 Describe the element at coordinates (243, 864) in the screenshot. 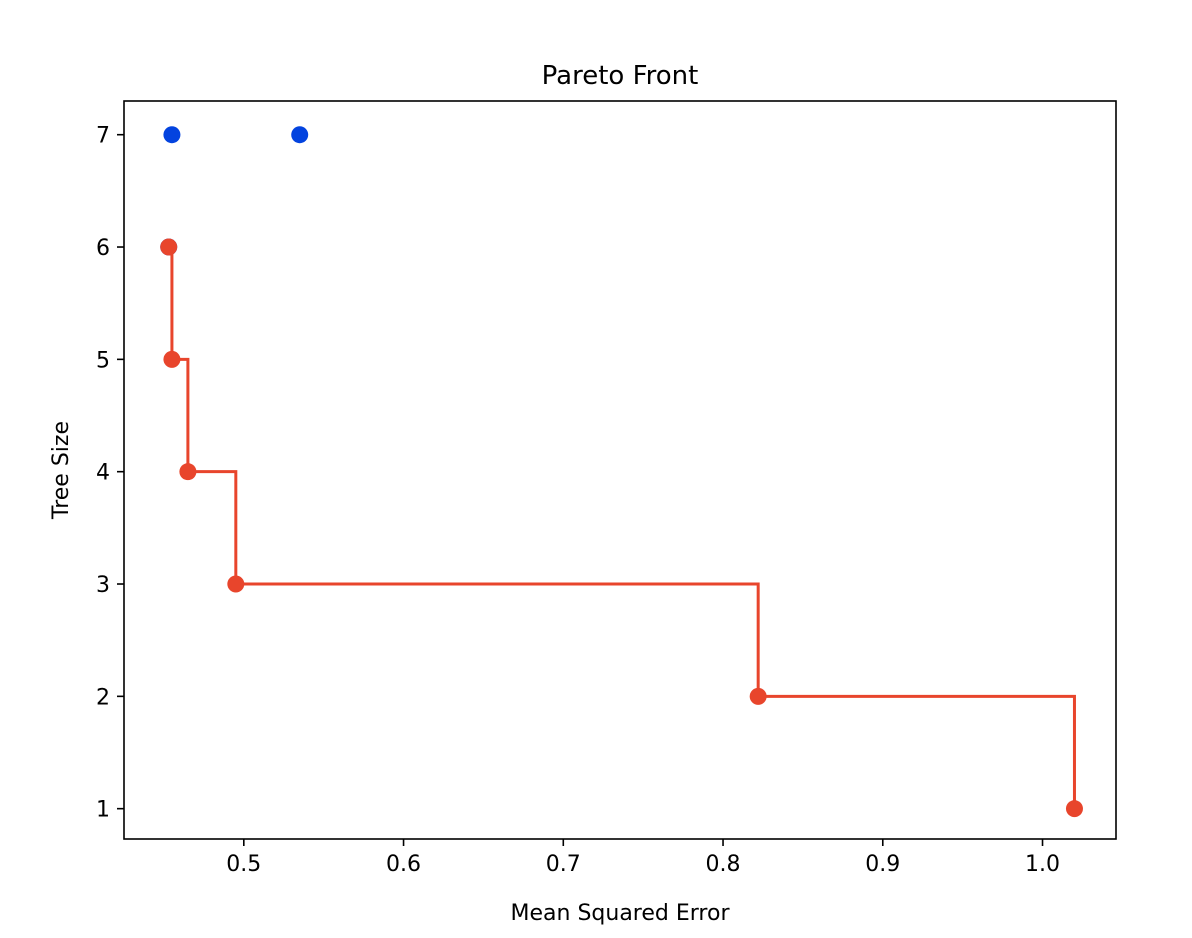

I see `x-tick-label-0: 0.5` at that location.